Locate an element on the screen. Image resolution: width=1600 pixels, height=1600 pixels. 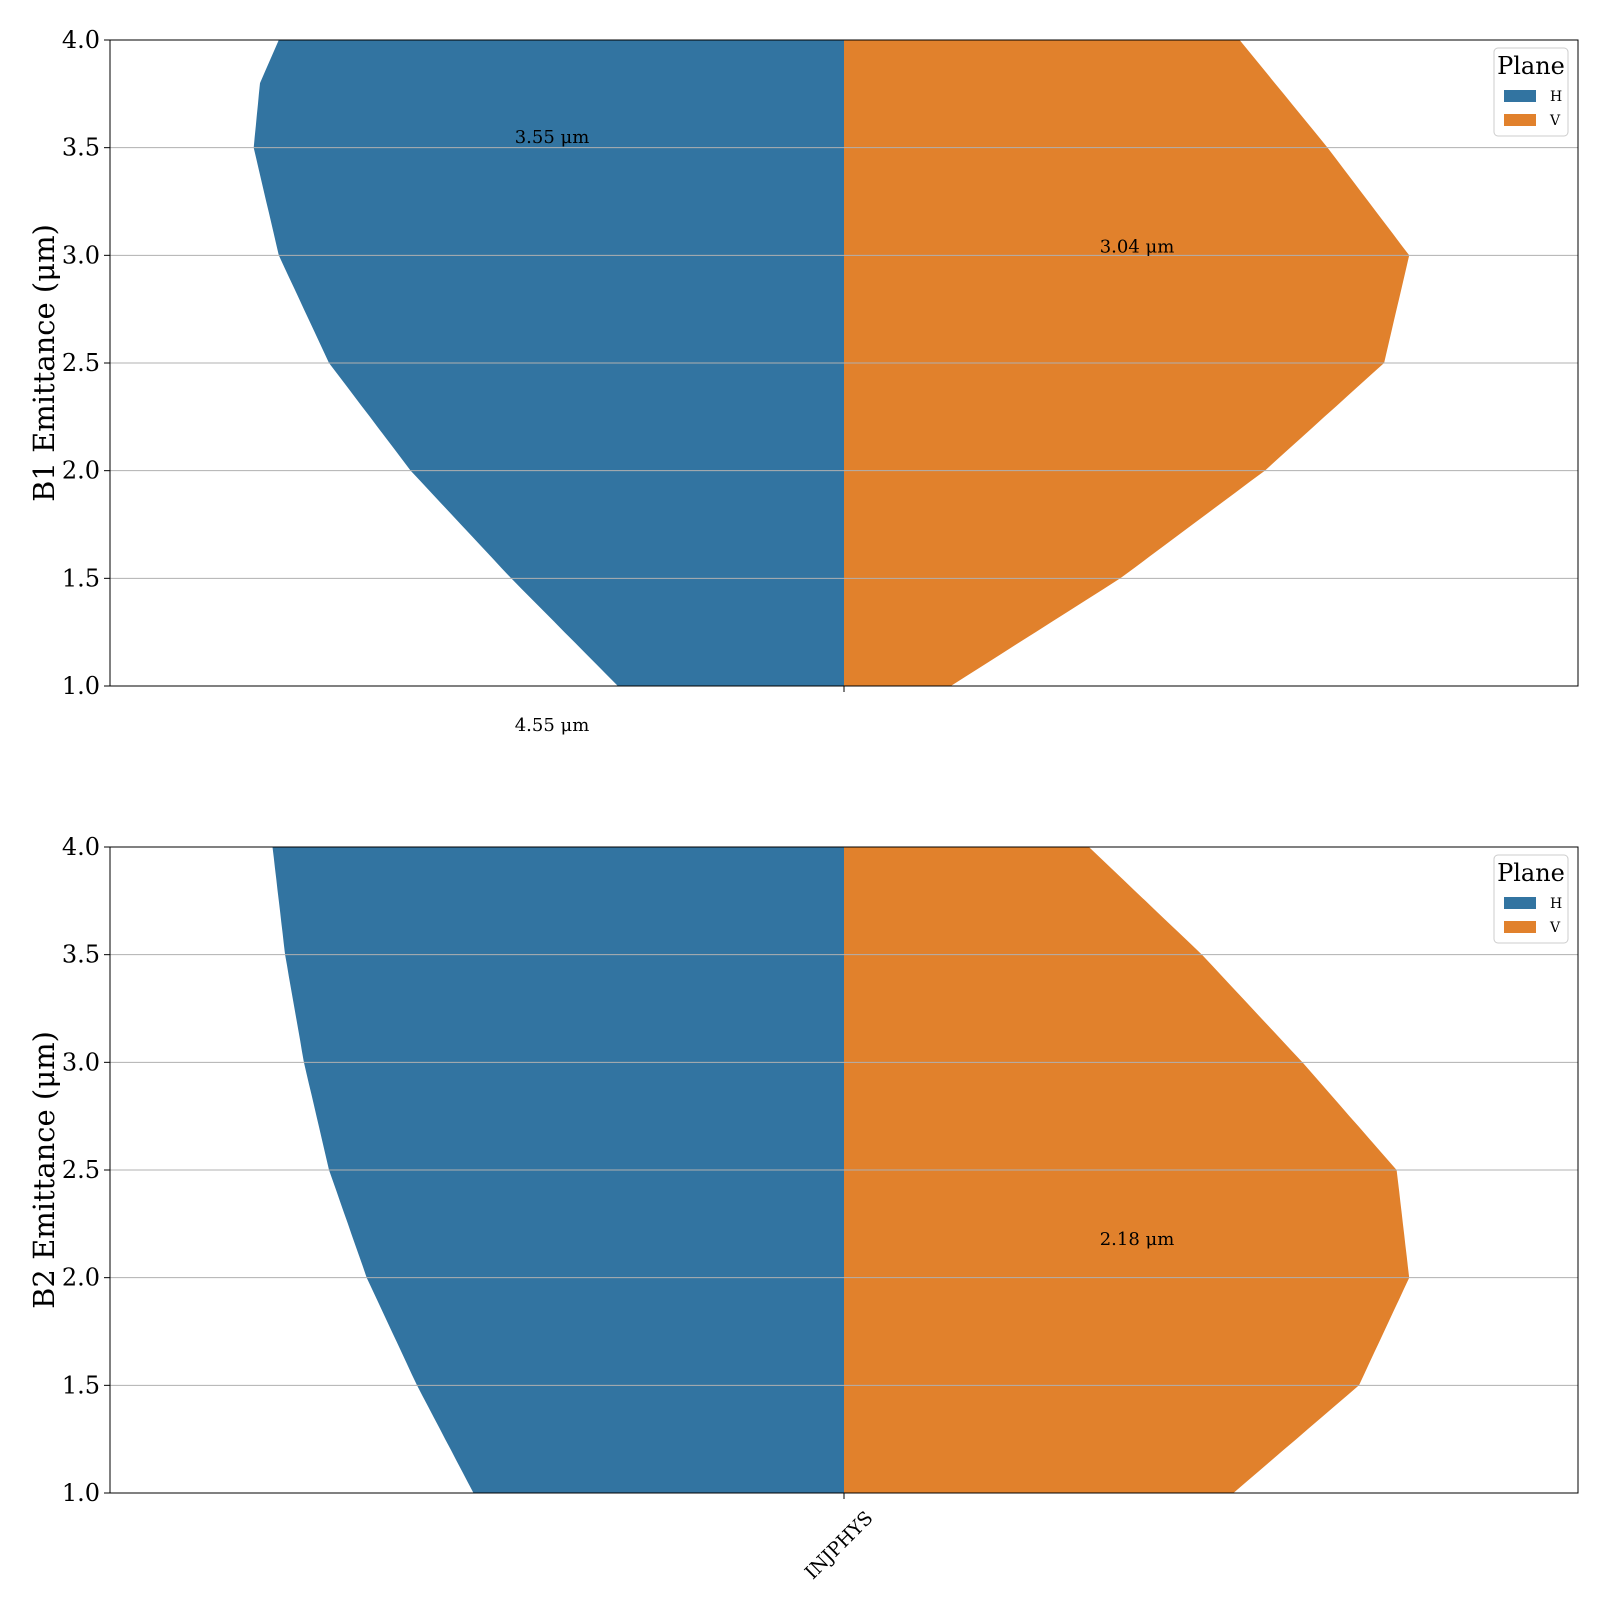
median-annotation: 3.55 μm is located at coordinates (552, 137).